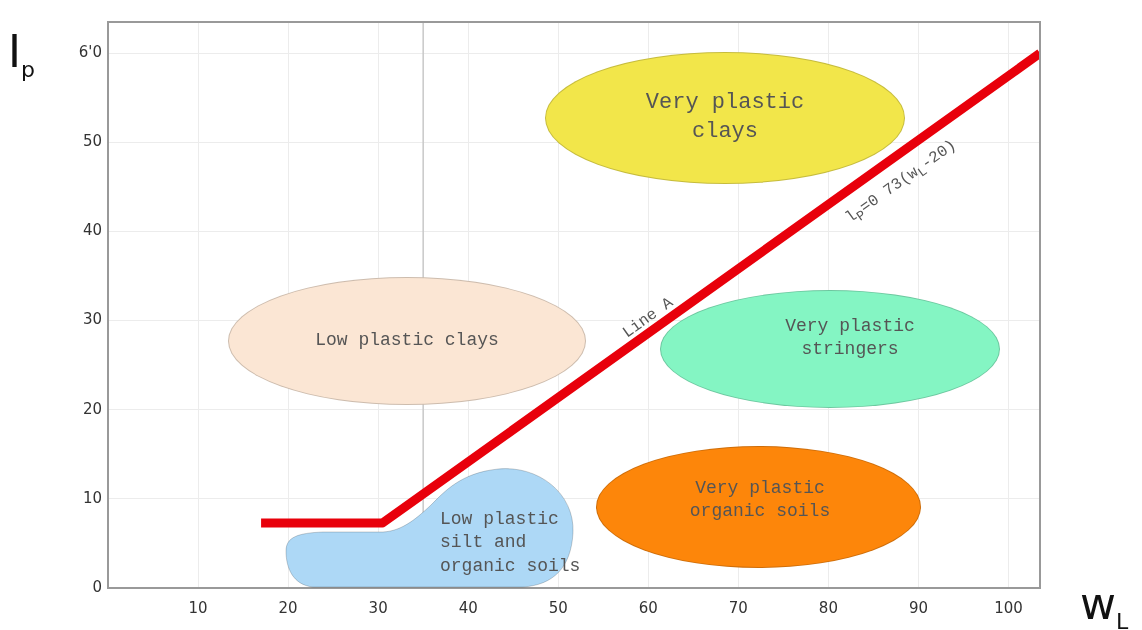 The image size is (1142, 630). Describe the element at coordinates (97, 586) in the screenshot. I see `y-tick-label: 0` at that location.